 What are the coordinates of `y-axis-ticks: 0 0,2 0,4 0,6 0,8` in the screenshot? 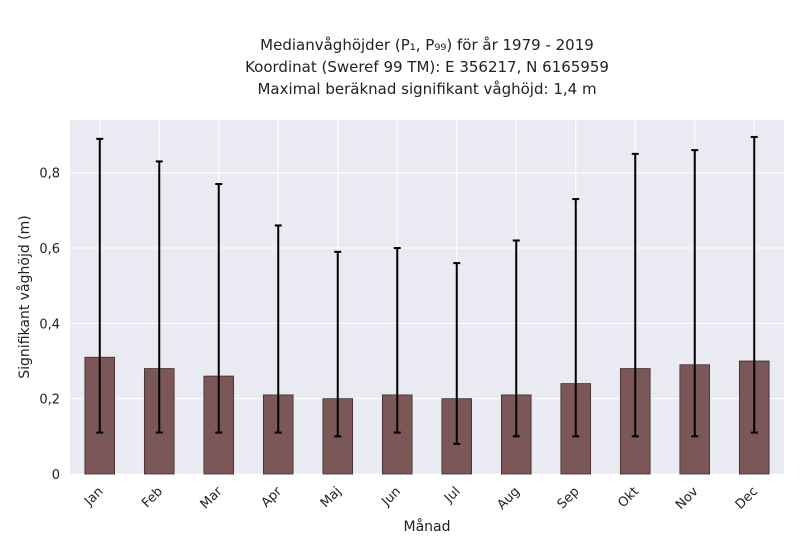 It's located at (49, 325).